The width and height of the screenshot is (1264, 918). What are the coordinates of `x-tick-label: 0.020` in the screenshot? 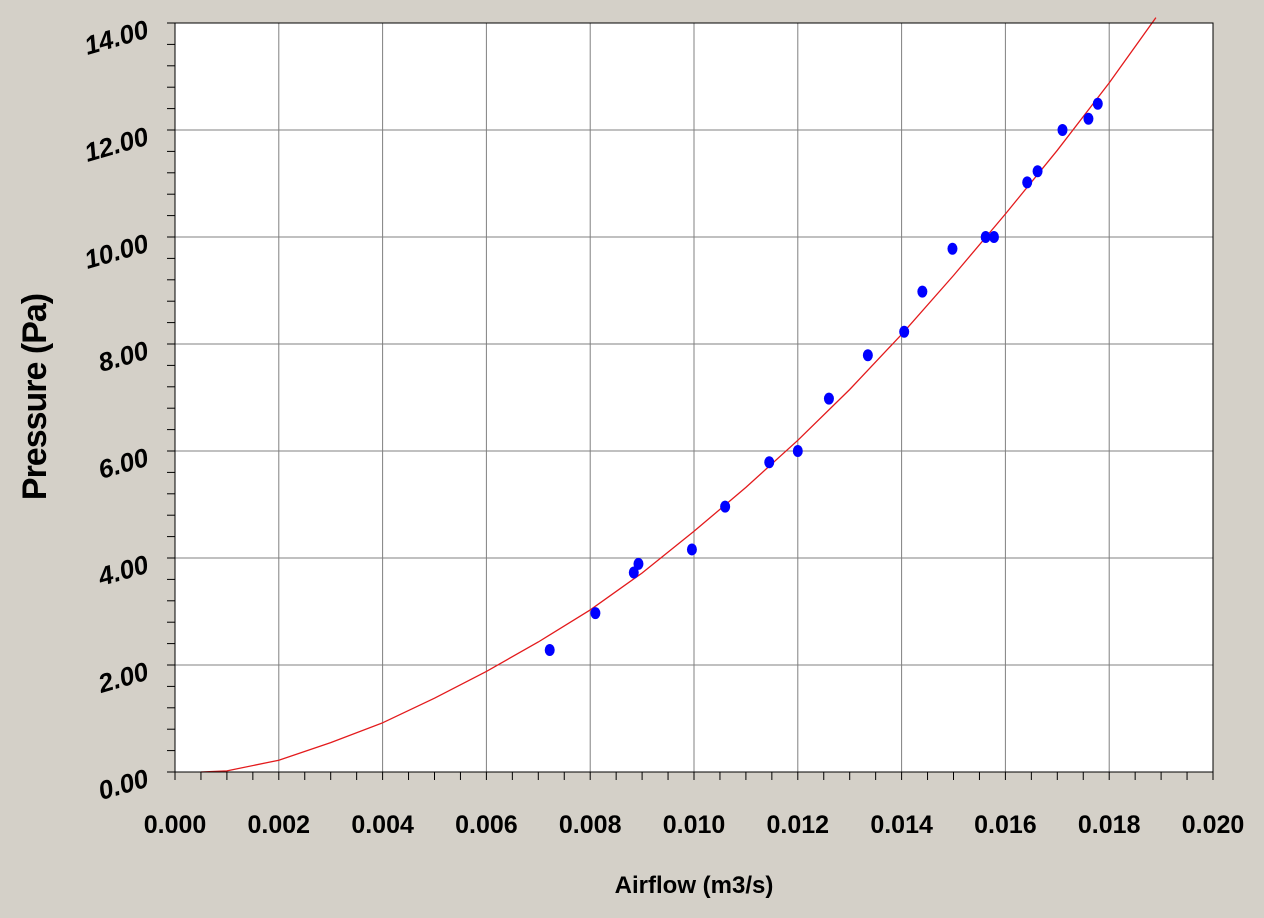 It's located at (1213, 825).